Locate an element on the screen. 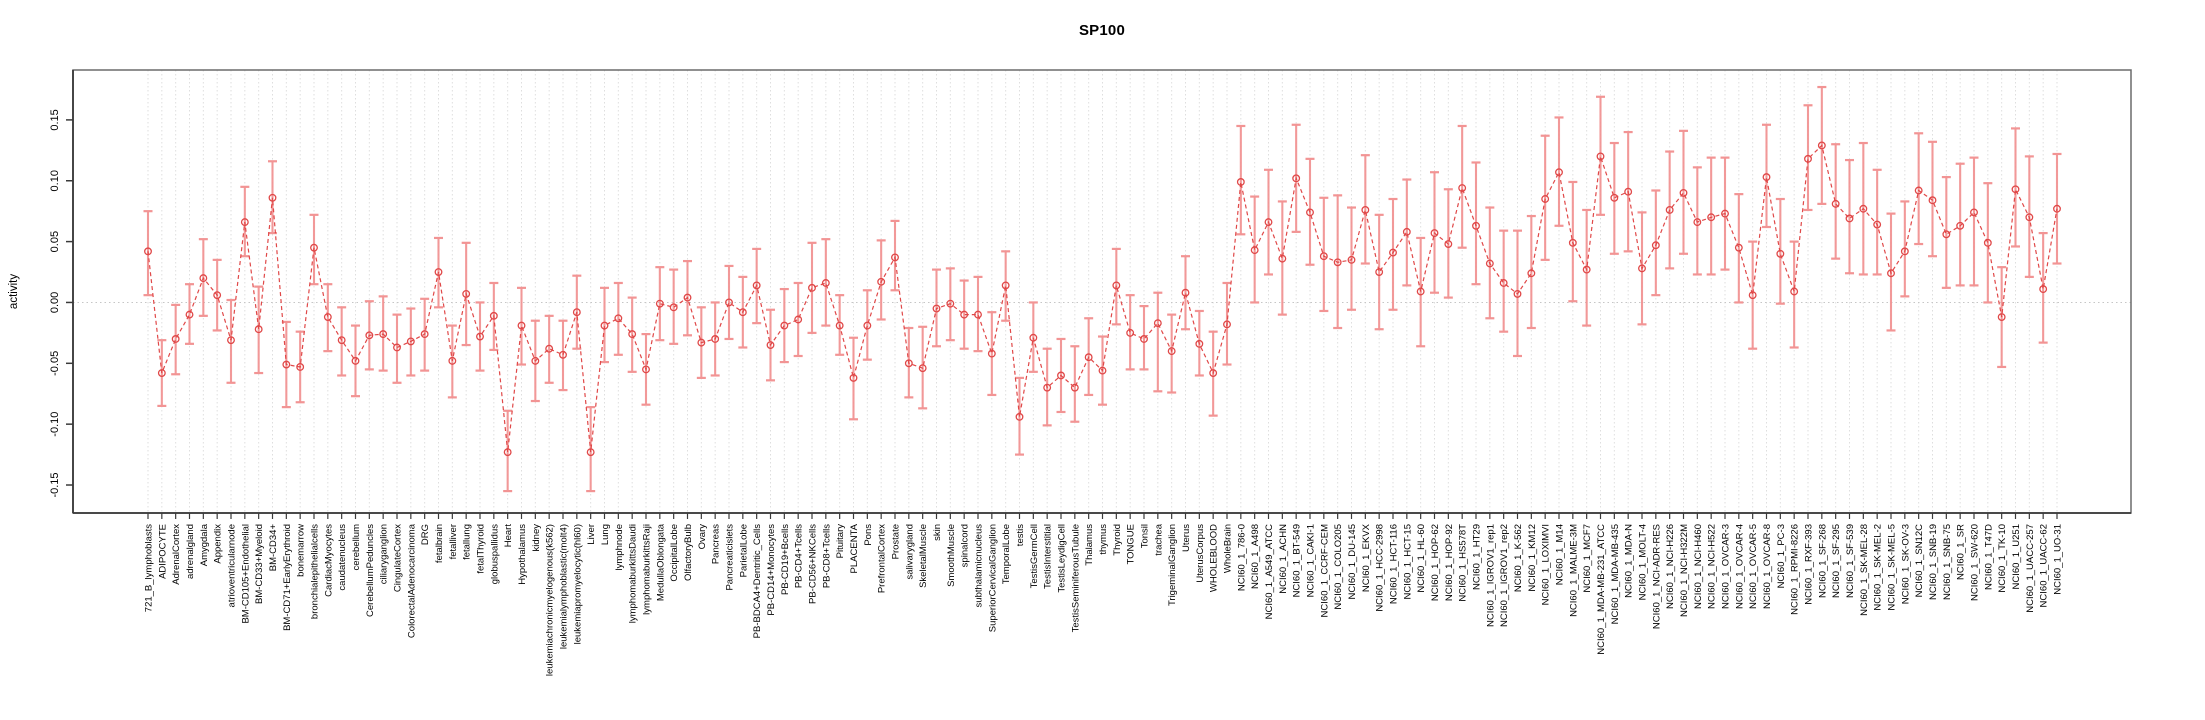  x-tick-label: thymus is located at coordinates (1103, 539).